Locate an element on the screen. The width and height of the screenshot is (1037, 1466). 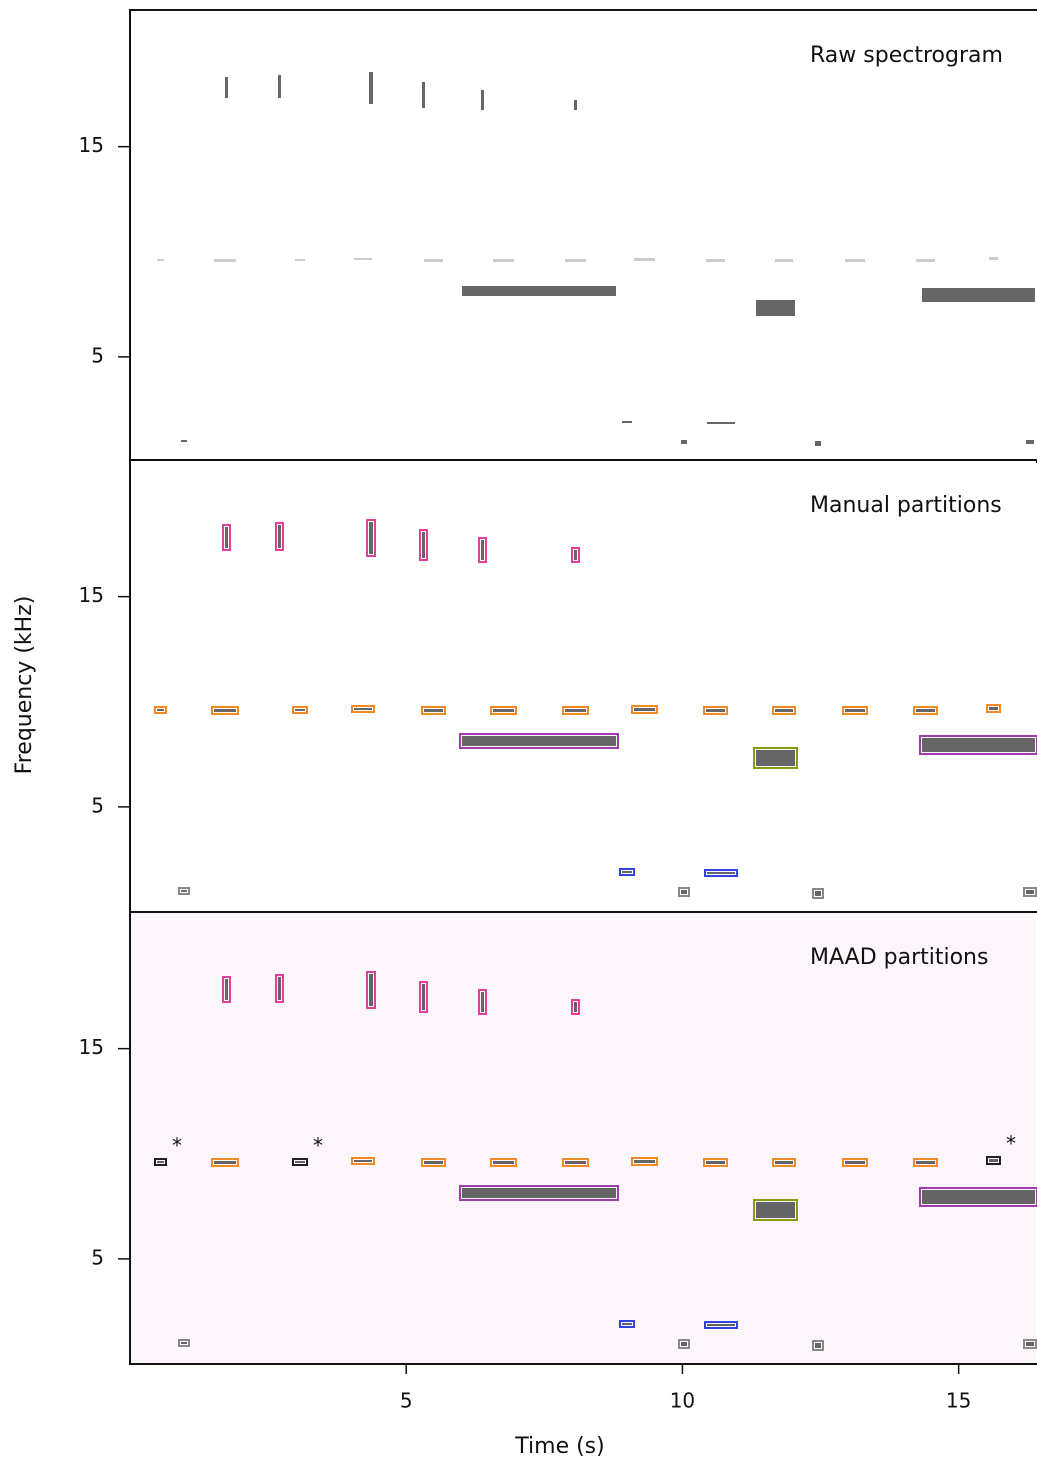
panel-title: MAAD partitions is located at coordinates (899, 957).